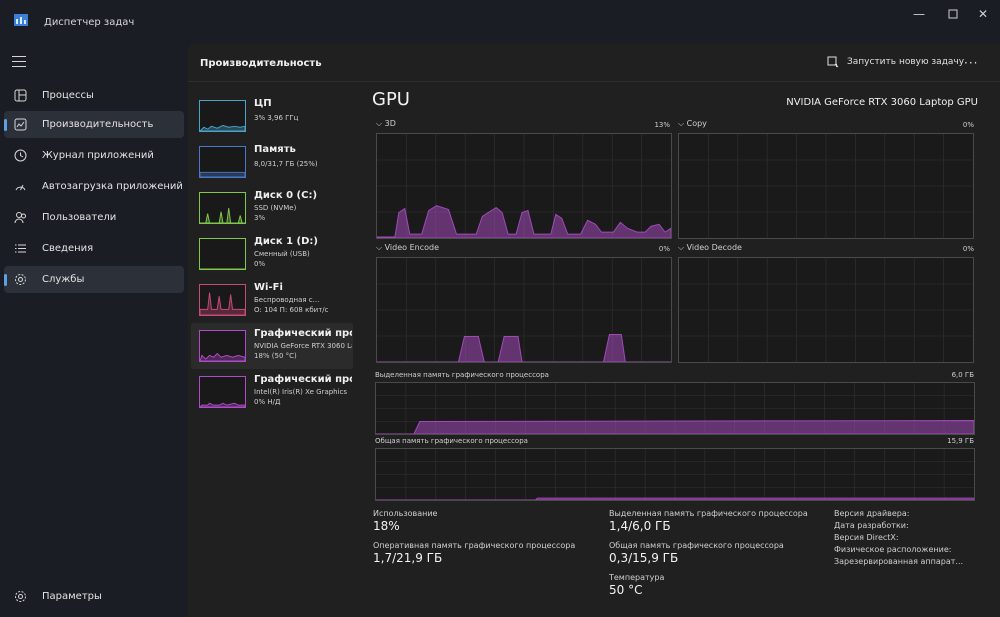  What do you see at coordinates (286, 195) in the screenshot?
I see `device-name: Диск 0 (C:)` at bounding box center [286, 195].